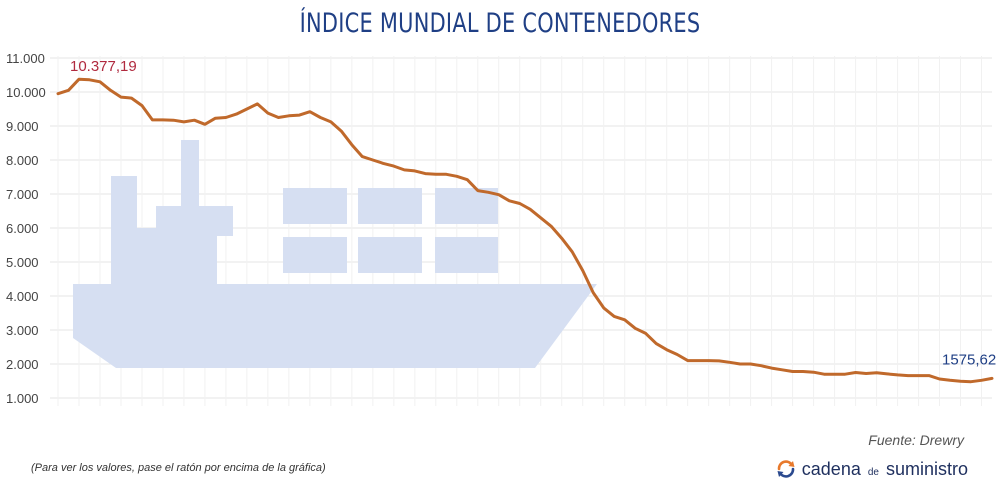 The width and height of the screenshot is (1000, 500). What do you see at coordinates (25, 58) in the screenshot?
I see `y-tick-label: 11.000` at bounding box center [25, 58].